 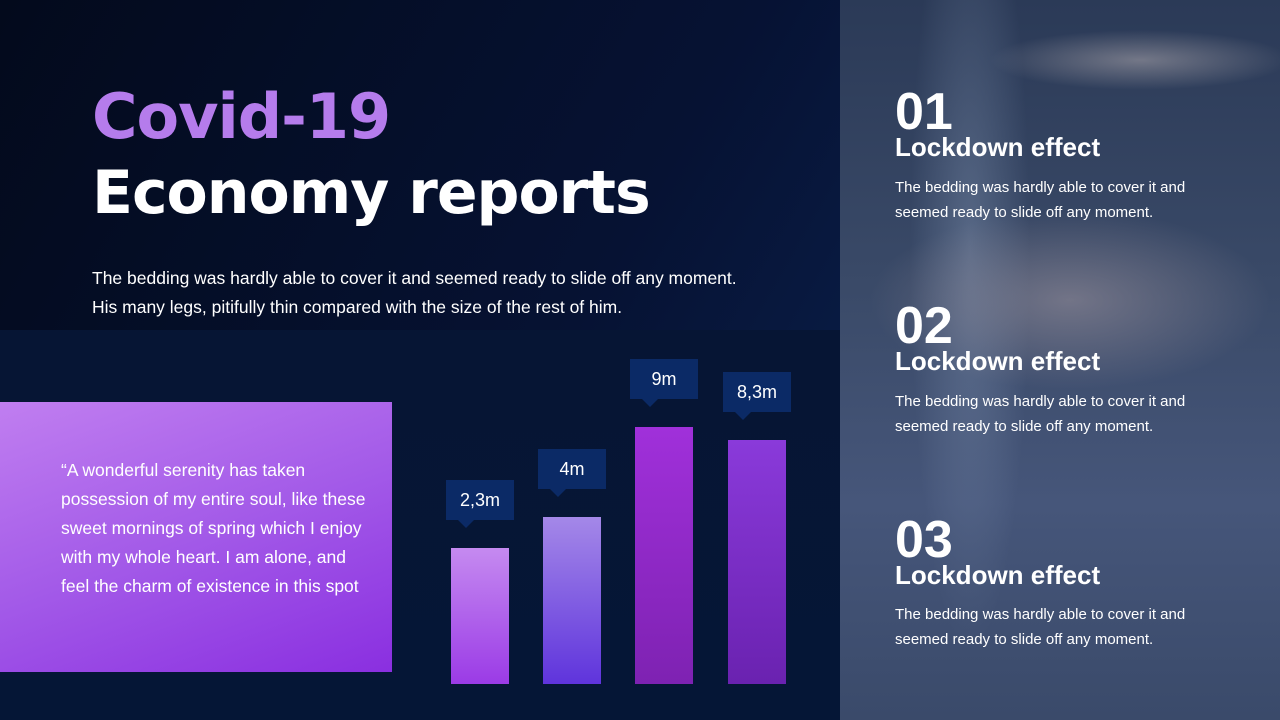 I want to click on item-number: 02, so click(x=924, y=326).